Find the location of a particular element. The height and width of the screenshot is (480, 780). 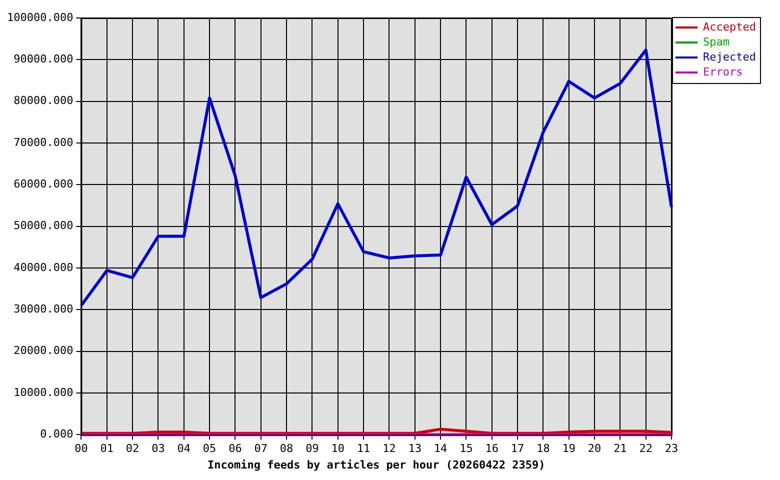

x-tick-label: 21 is located at coordinates (620, 449).